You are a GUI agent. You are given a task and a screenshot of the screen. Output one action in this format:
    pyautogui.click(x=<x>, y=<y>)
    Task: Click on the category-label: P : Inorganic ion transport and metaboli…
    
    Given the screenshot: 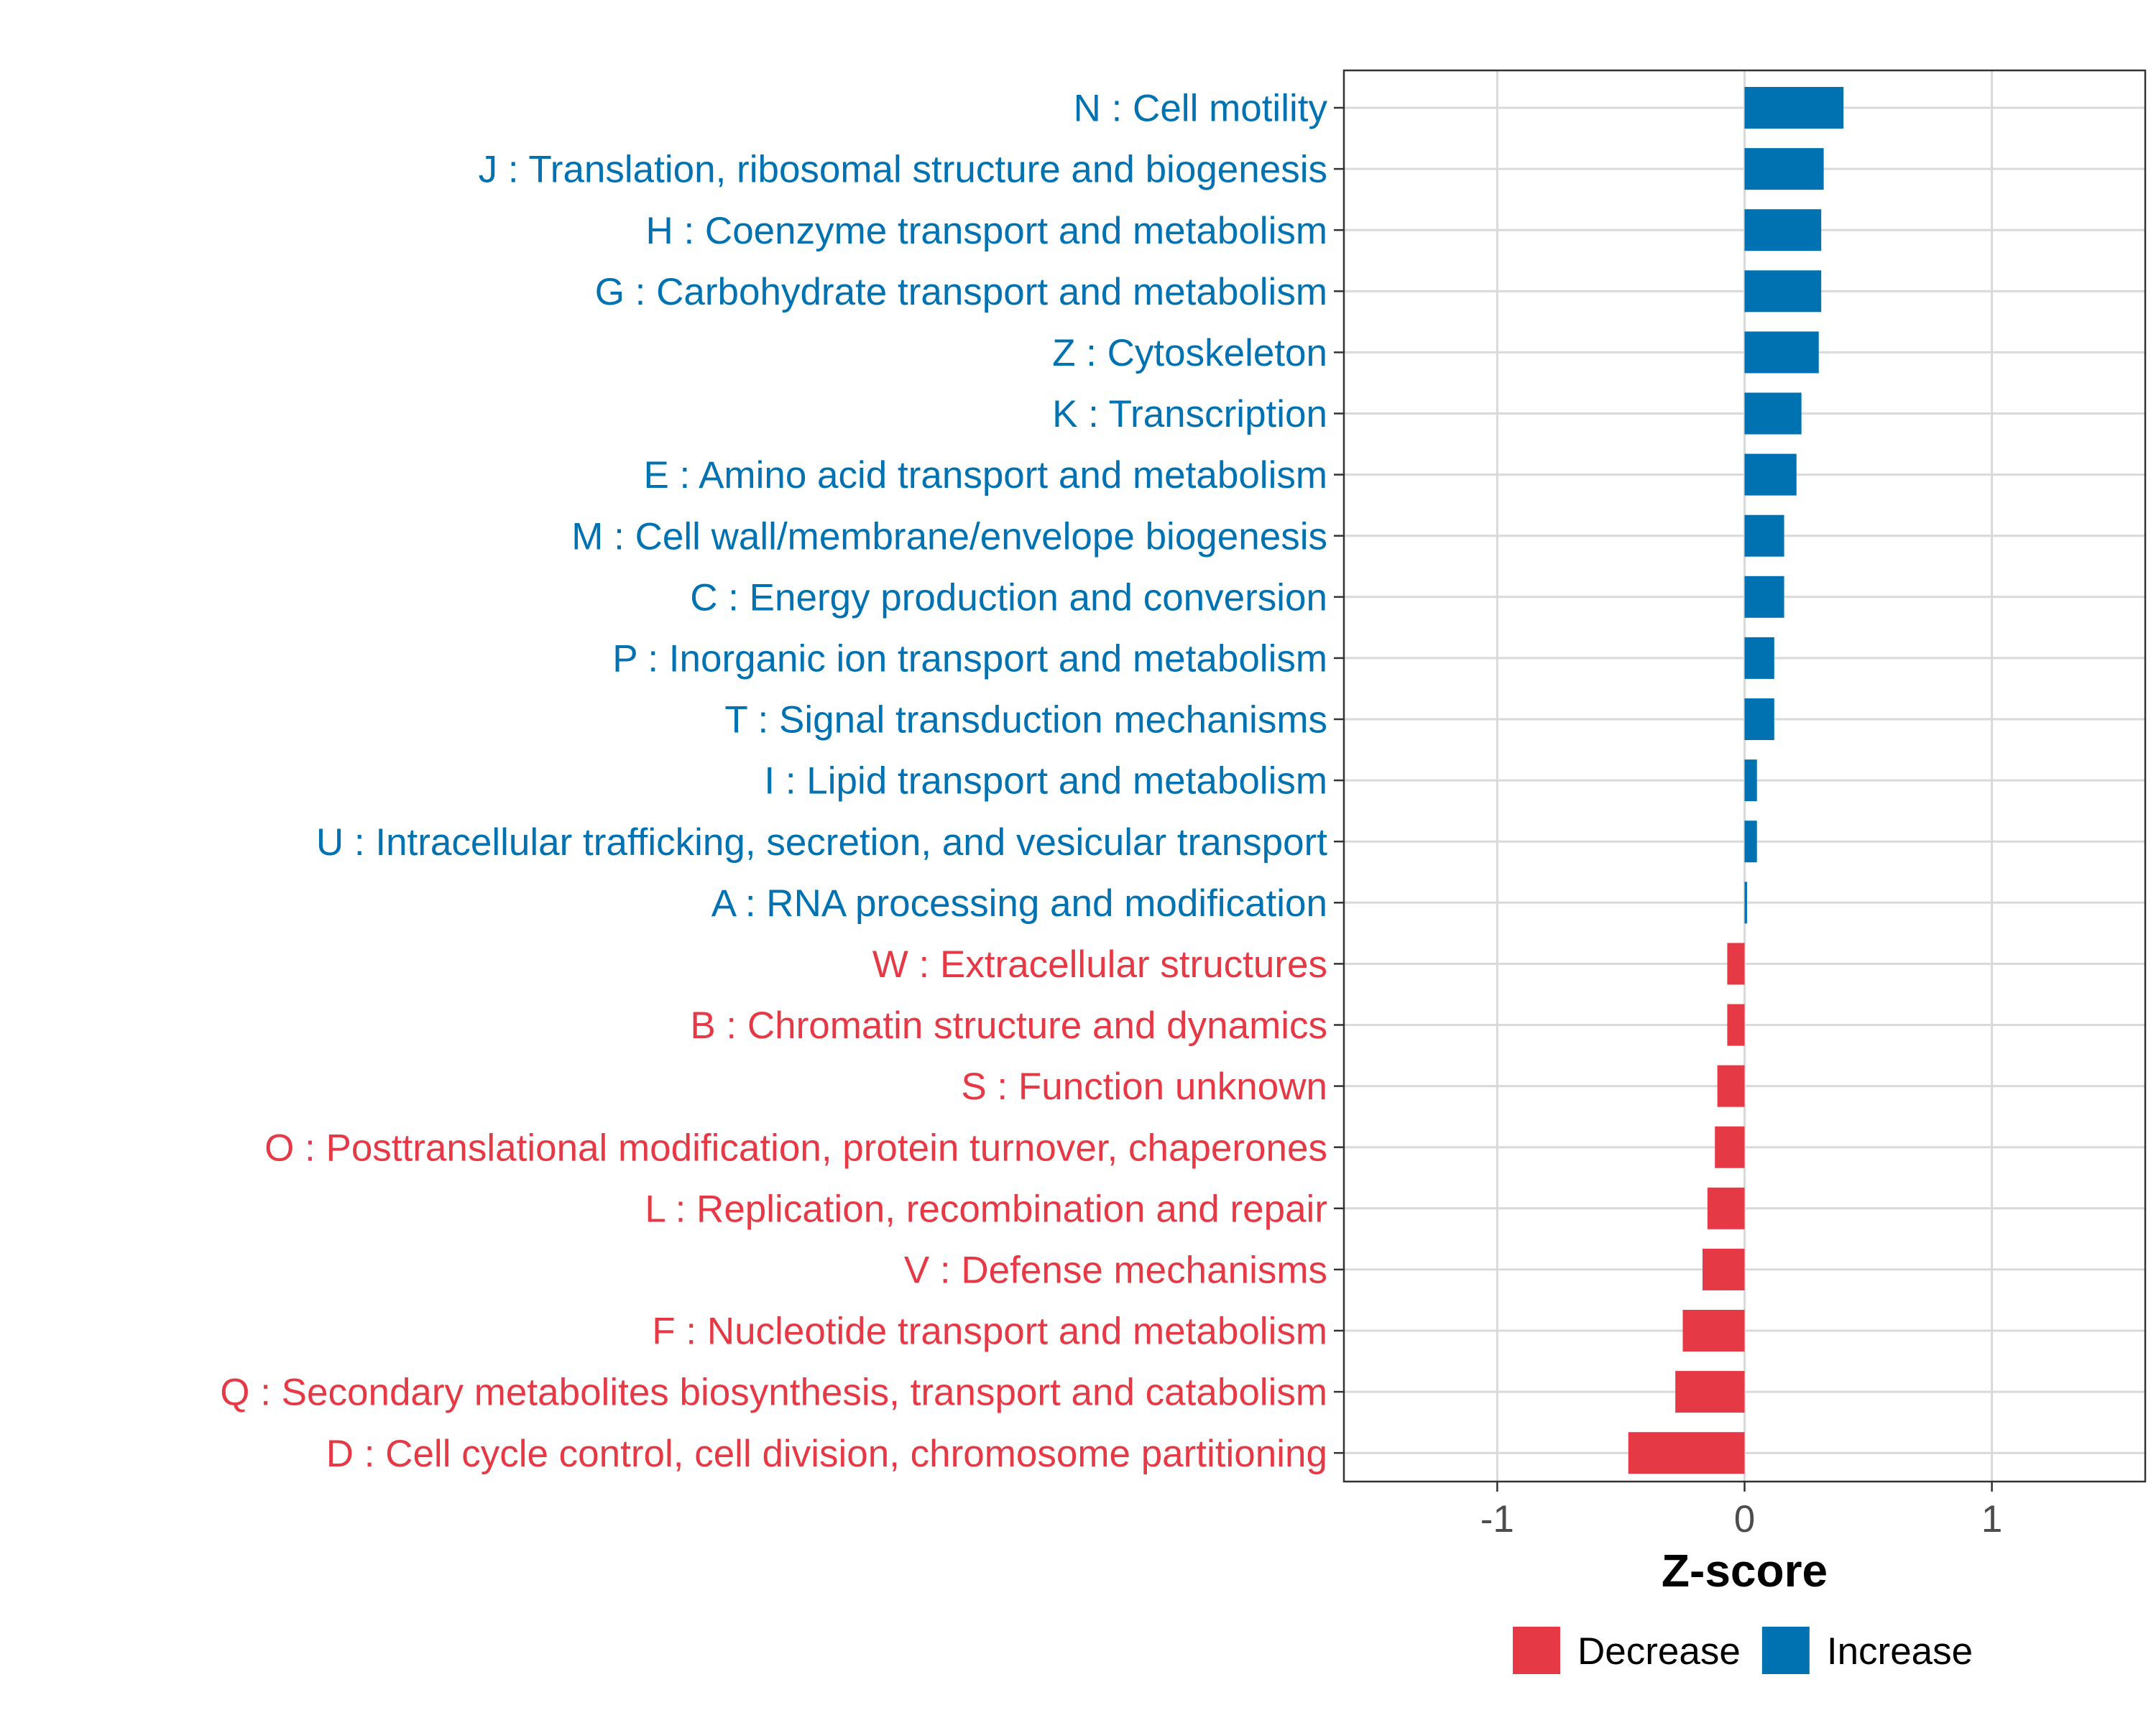 What is the action you would take?
    pyautogui.click(x=970, y=659)
    